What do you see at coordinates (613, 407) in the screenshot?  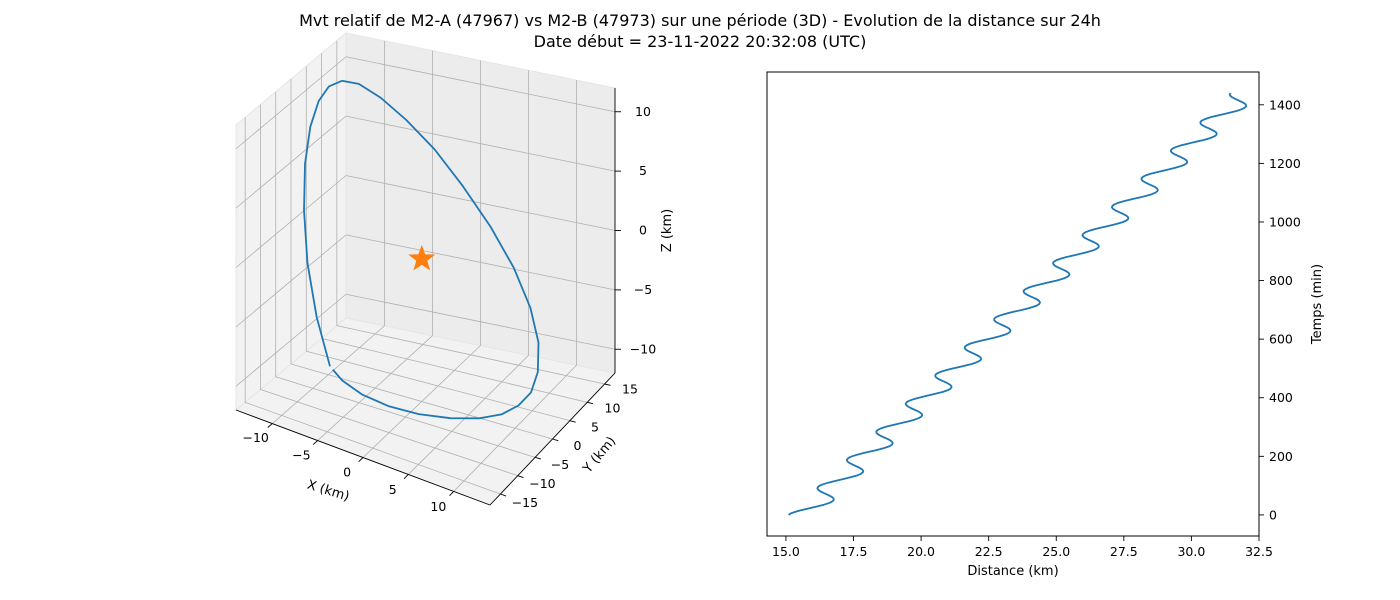 I see `y-tick-label: 10` at bounding box center [613, 407].